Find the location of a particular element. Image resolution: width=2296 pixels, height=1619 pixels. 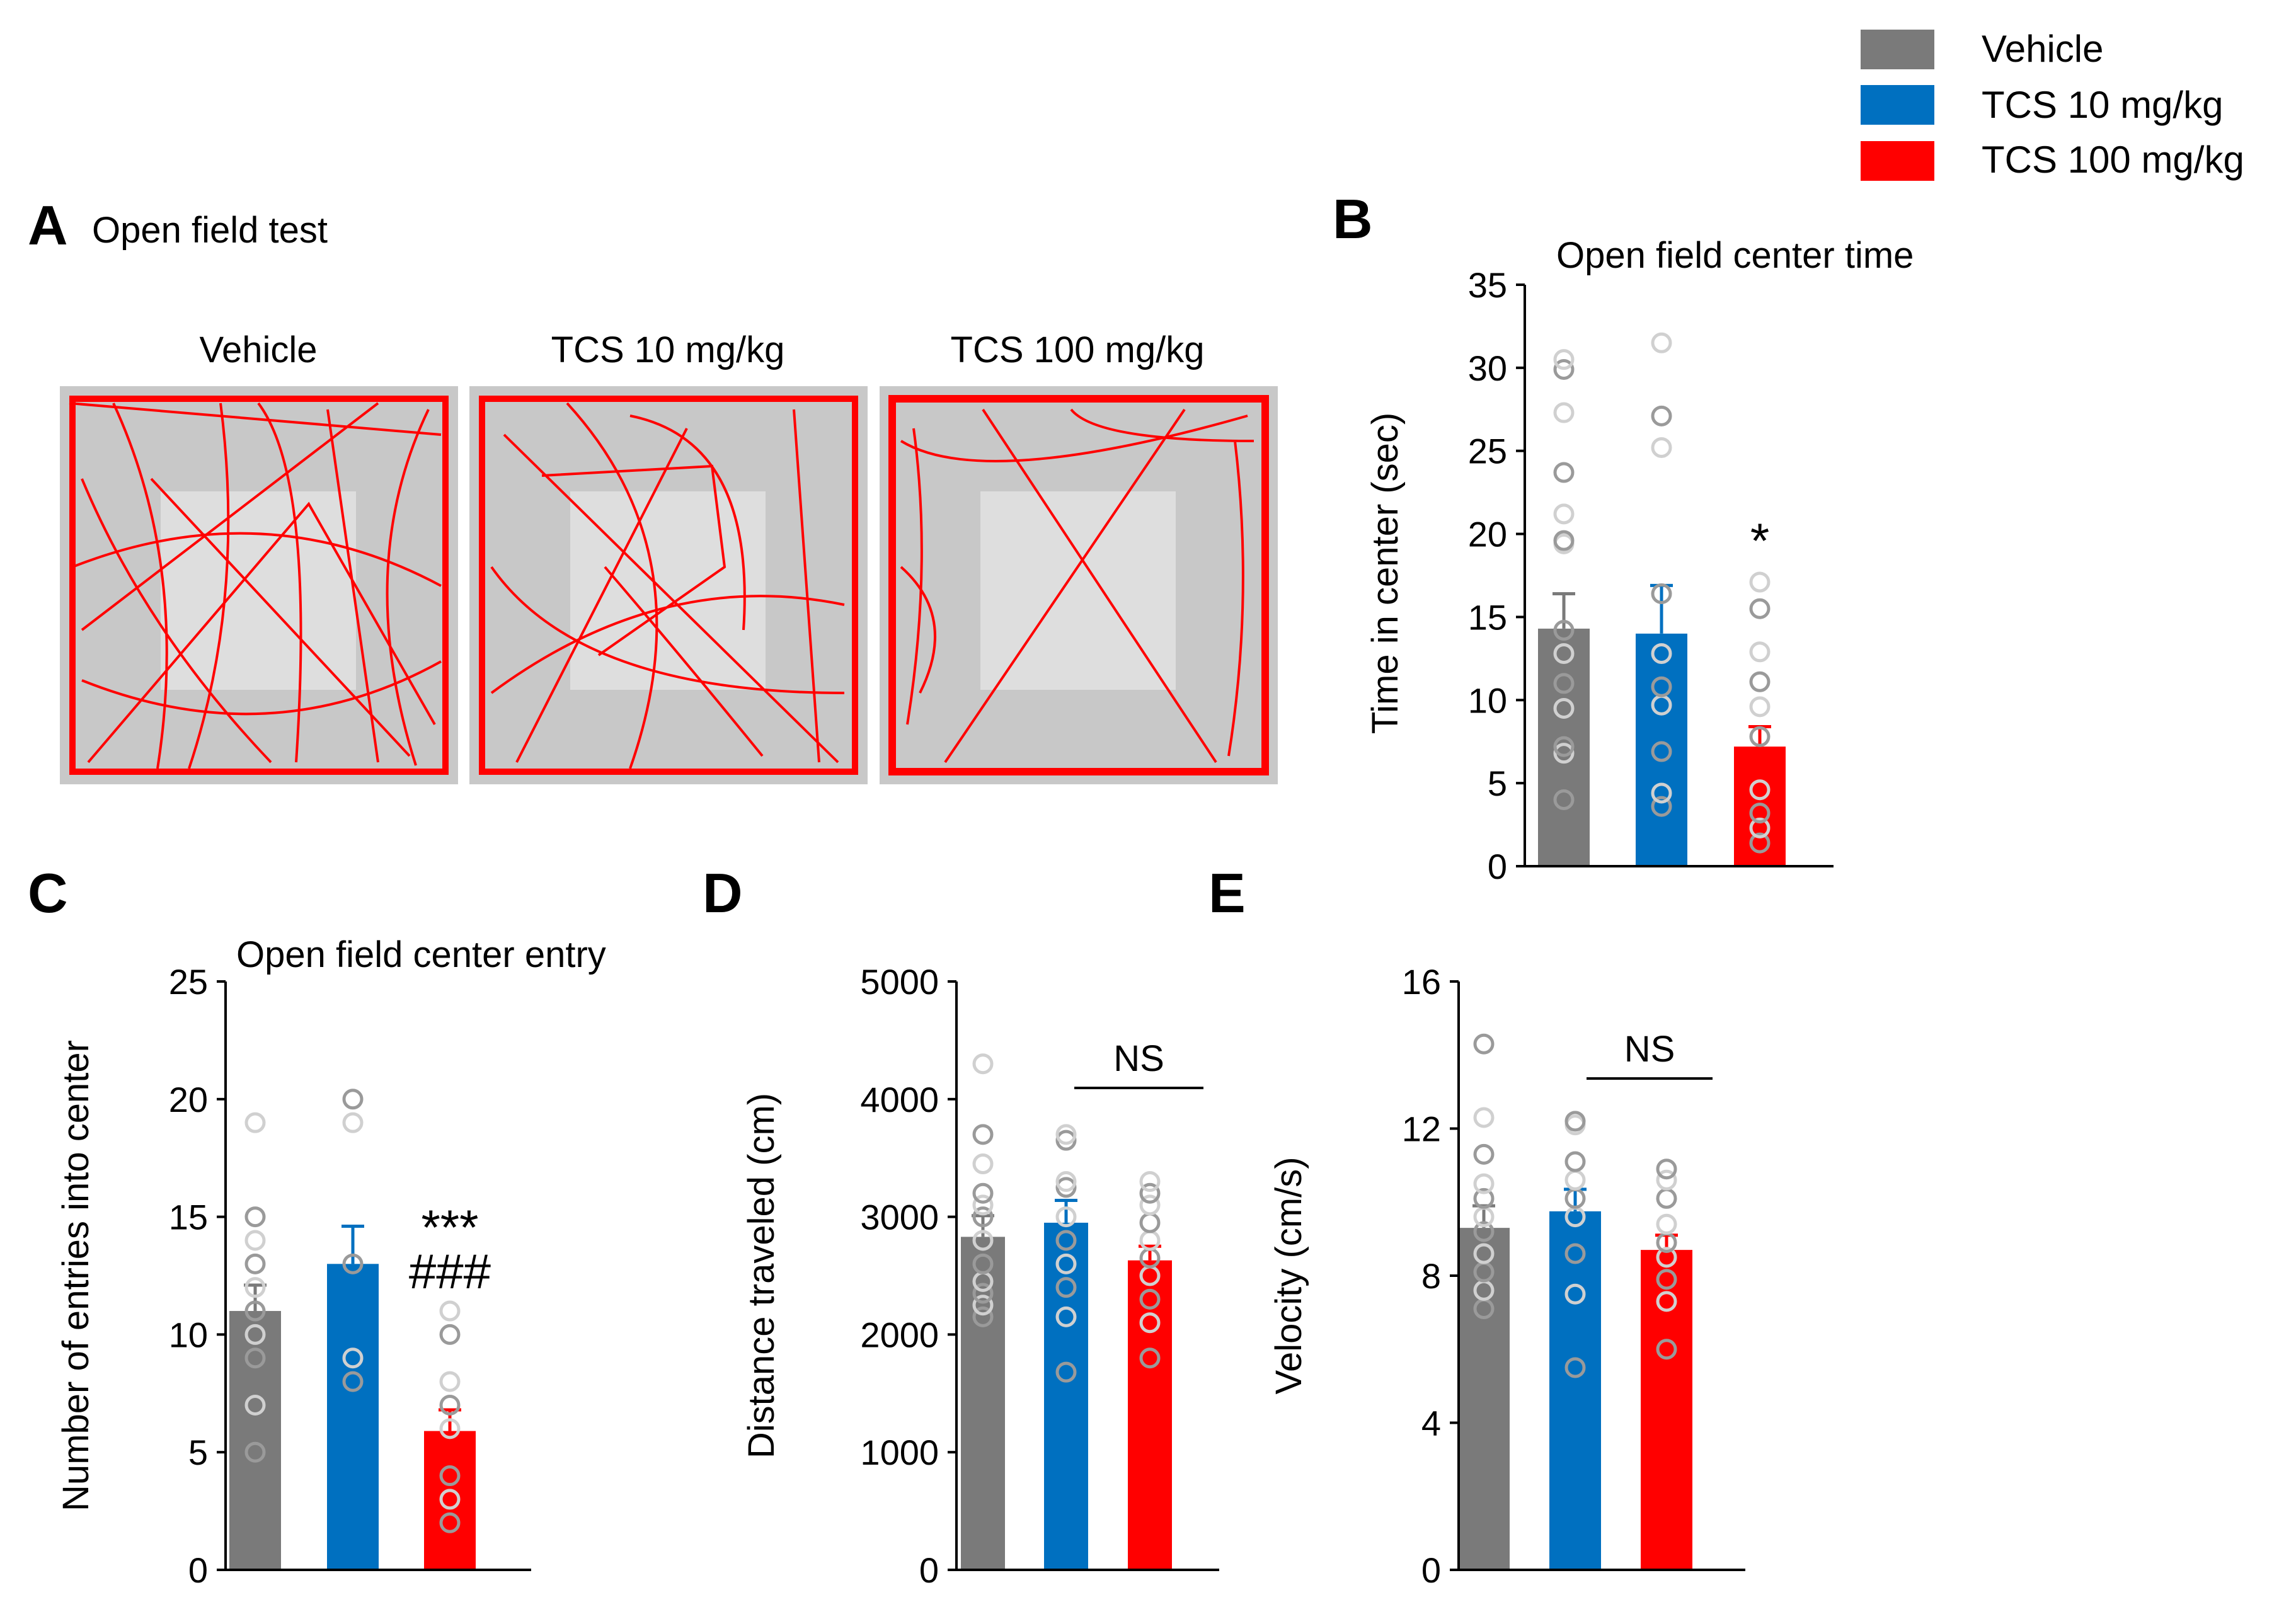

y-tick-label: 15 is located at coordinates (1487, 617).